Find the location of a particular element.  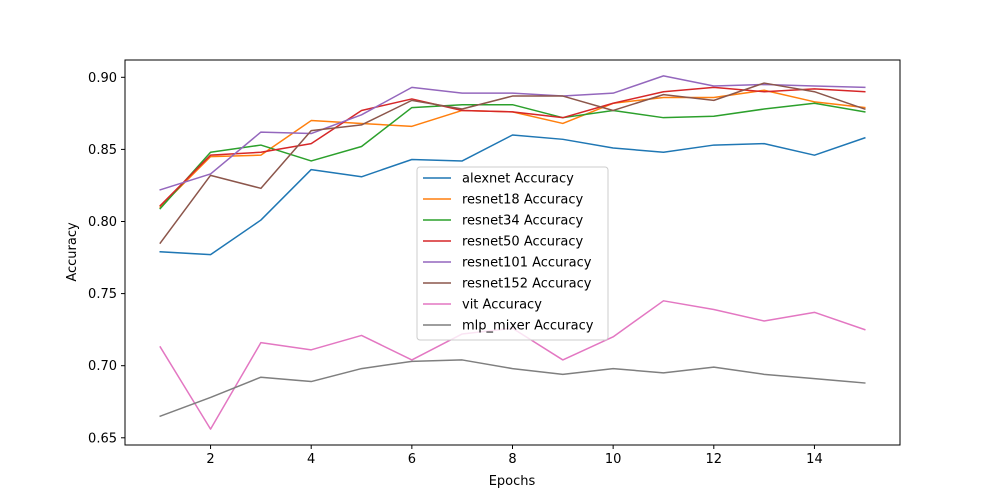

y-tick-label: 0.85 is located at coordinates (102, 150).